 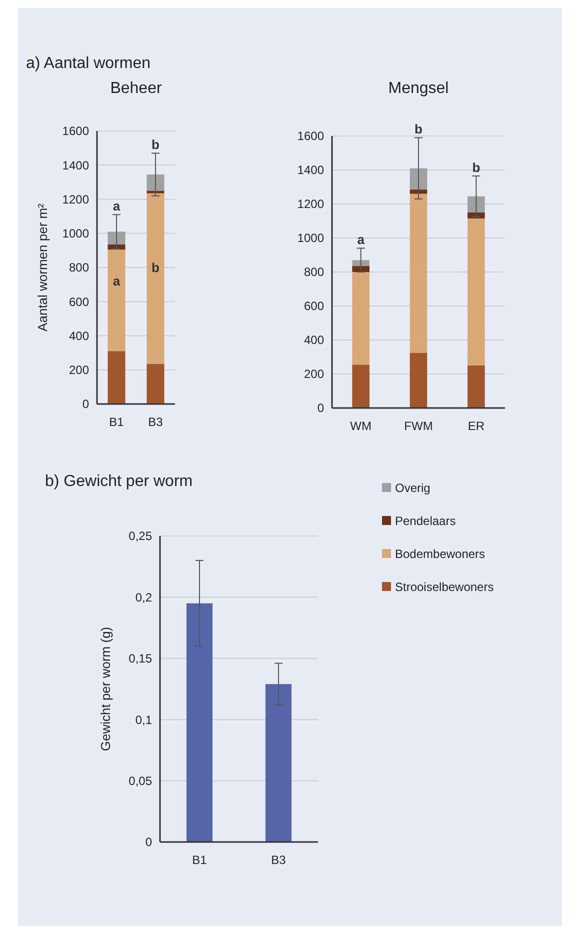 I want to click on chart-title: b) Gewicht per worm, so click(x=119, y=481).